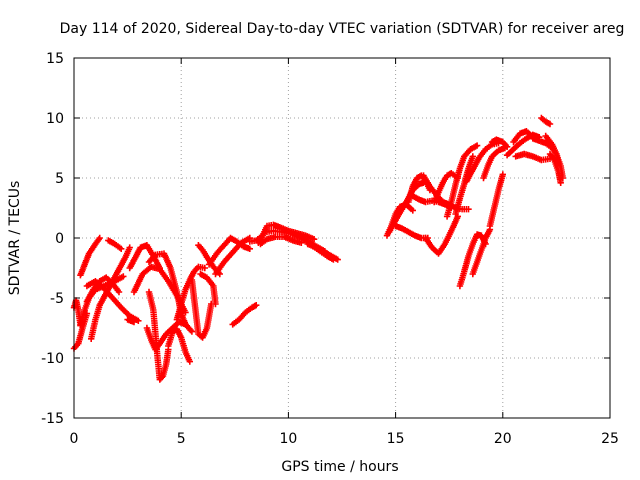  I want to click on x-tick-label: 20, so click(503, 439).